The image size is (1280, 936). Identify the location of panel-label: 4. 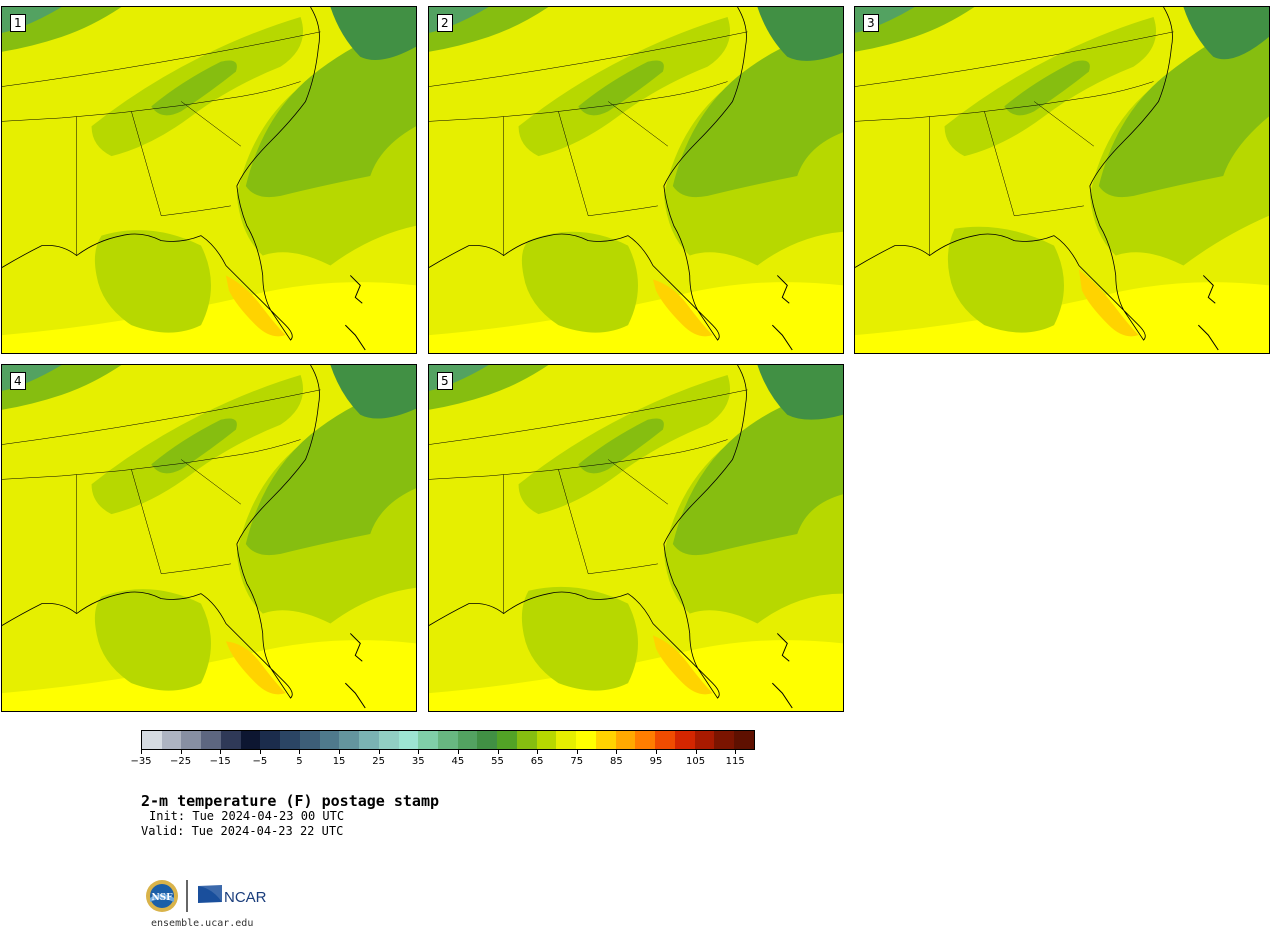
(18, 381).